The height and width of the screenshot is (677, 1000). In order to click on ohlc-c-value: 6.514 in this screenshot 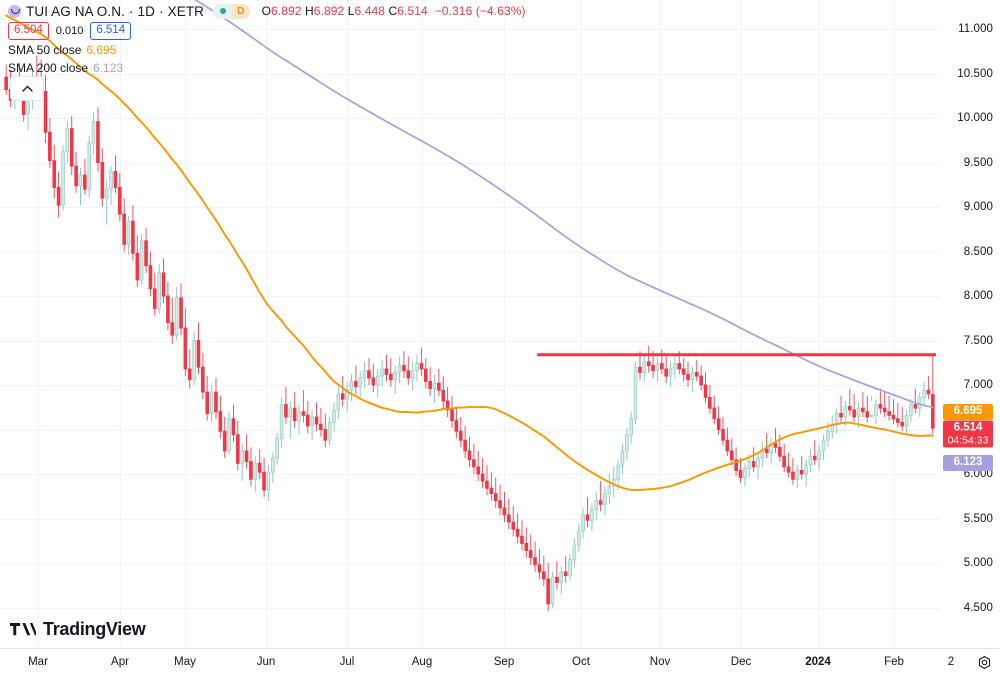, I will do `click(412, 11)`.